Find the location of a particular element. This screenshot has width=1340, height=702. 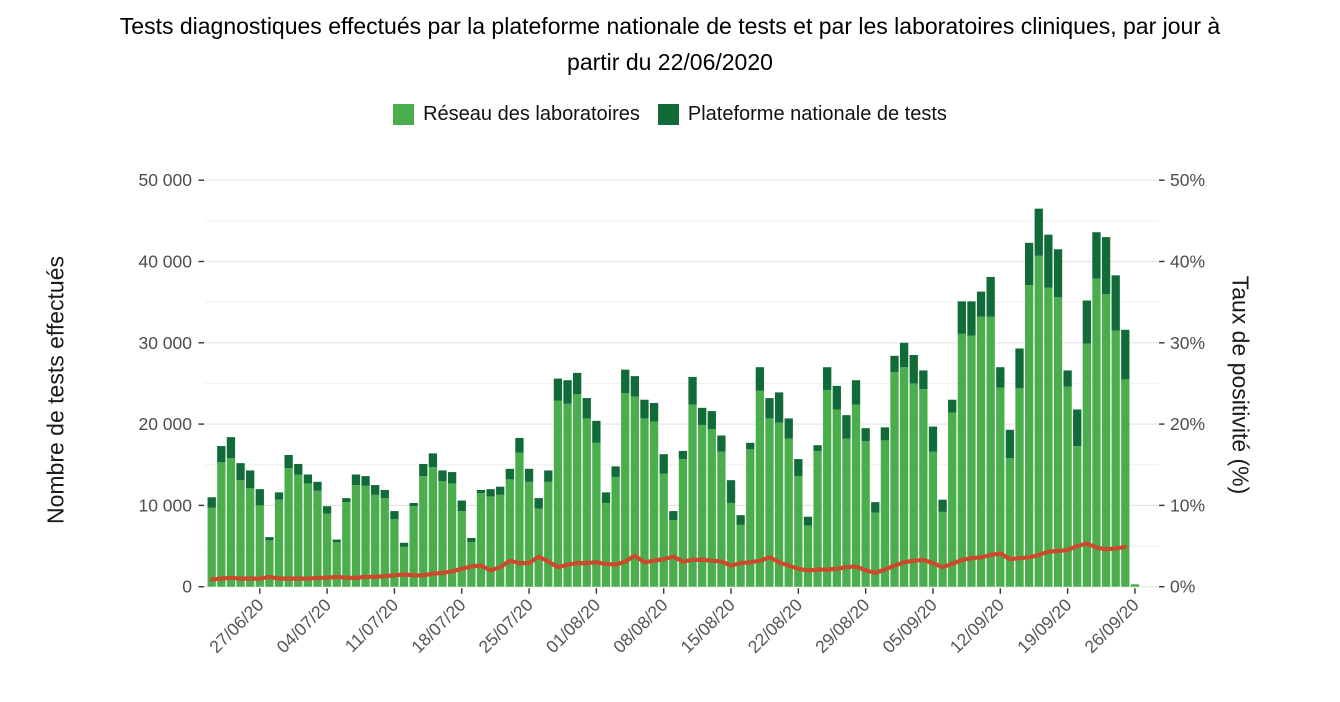

legend-label-reseau-laboratoires: Réseau des laboratoires is located at coordinates (531, 114).